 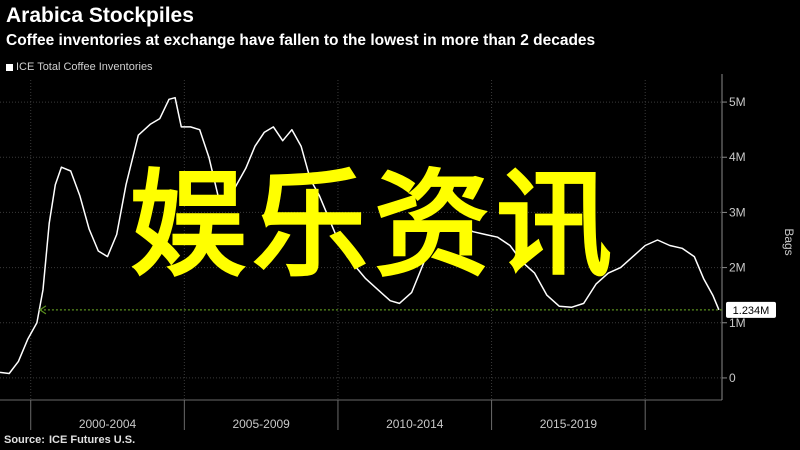 What do you see at coordinates (737, 157) in the screenshot?
I see `ytick-label: 4M` at bounding box center [737, 157].